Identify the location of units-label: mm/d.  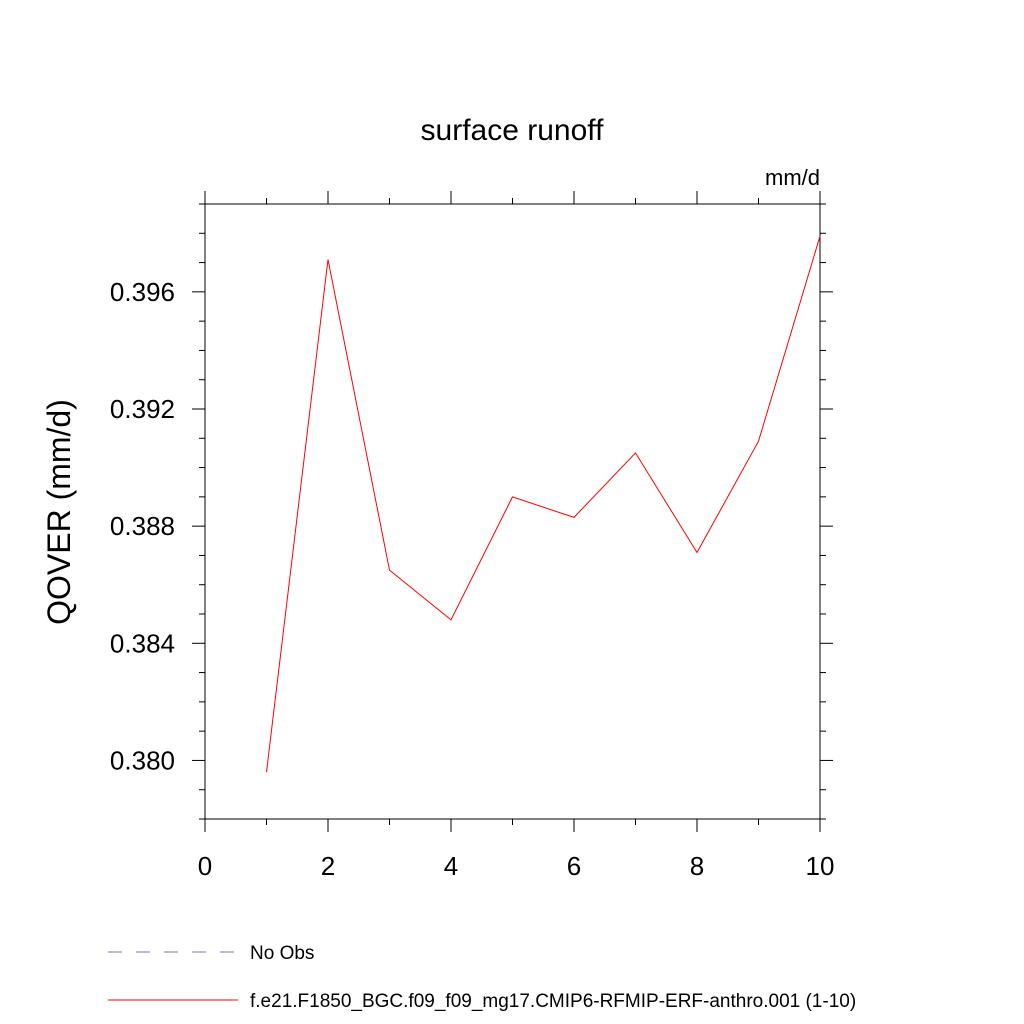
(792, 177).